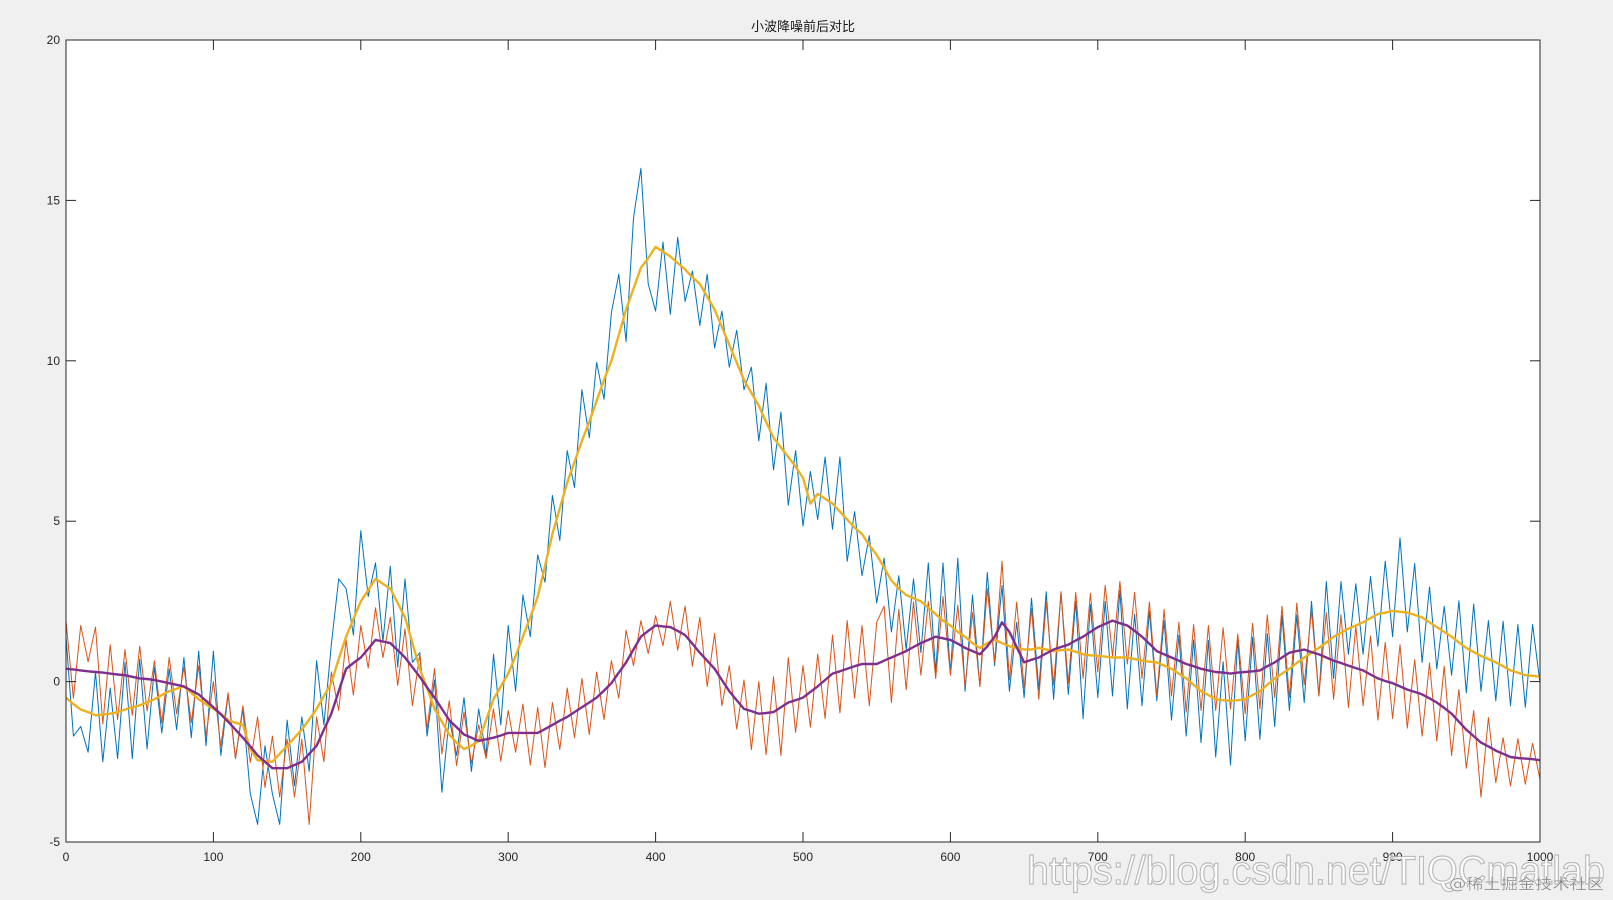 This screenshot has width=1613, height=900. Describe the element at coordinates (213, 857) in the screenshot. I see `x-tick-label: 100` at that location.